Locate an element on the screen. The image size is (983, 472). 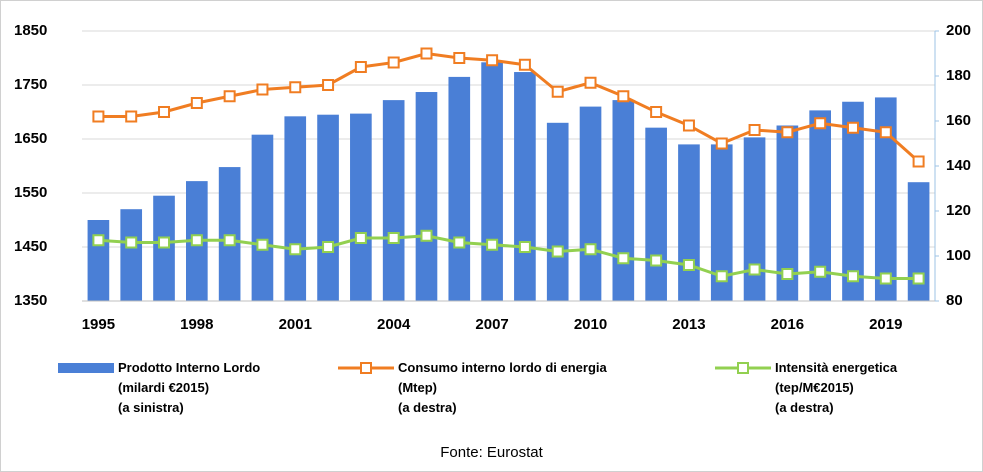
y2-tick-label: 180 is located at coordinates (958, 75).